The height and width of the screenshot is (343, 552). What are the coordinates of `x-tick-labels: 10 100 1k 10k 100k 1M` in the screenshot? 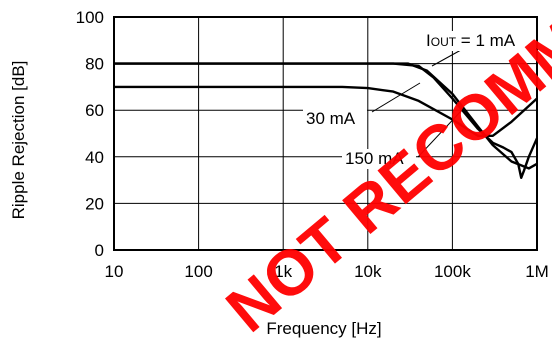 It's located at (327, 271).